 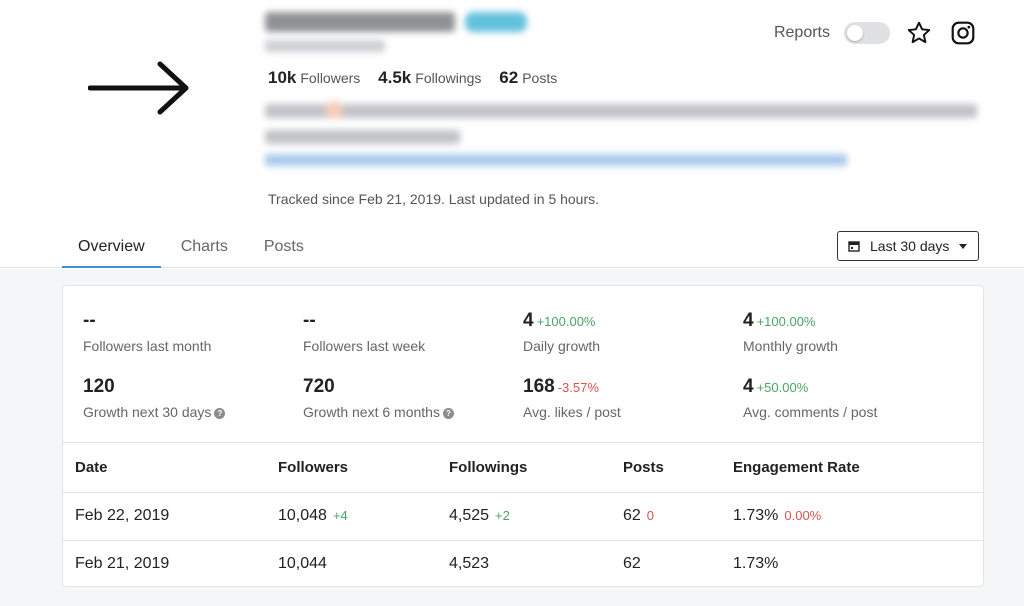 What do you see at coordinates (351, 563) in the screenshot?
I see `cell-followers: 10,044` at bounding box center [351, 563].